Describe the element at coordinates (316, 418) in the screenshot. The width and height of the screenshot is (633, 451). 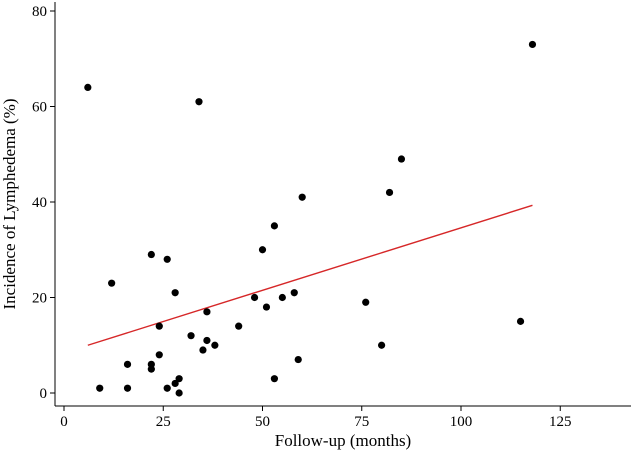
I see `x-ticks: 0 25 50 75 100 125` at that location.